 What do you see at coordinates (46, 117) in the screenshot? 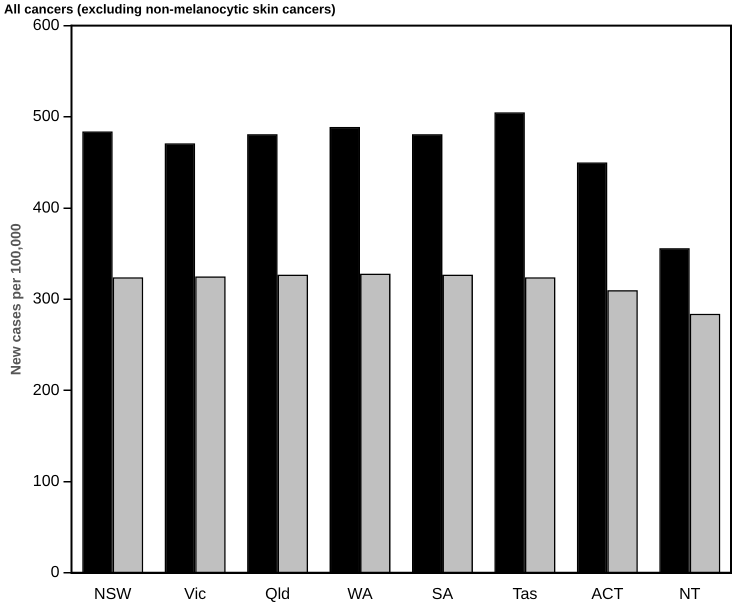
I see `y-tick-label: 500` at bounding box center [46, 117].